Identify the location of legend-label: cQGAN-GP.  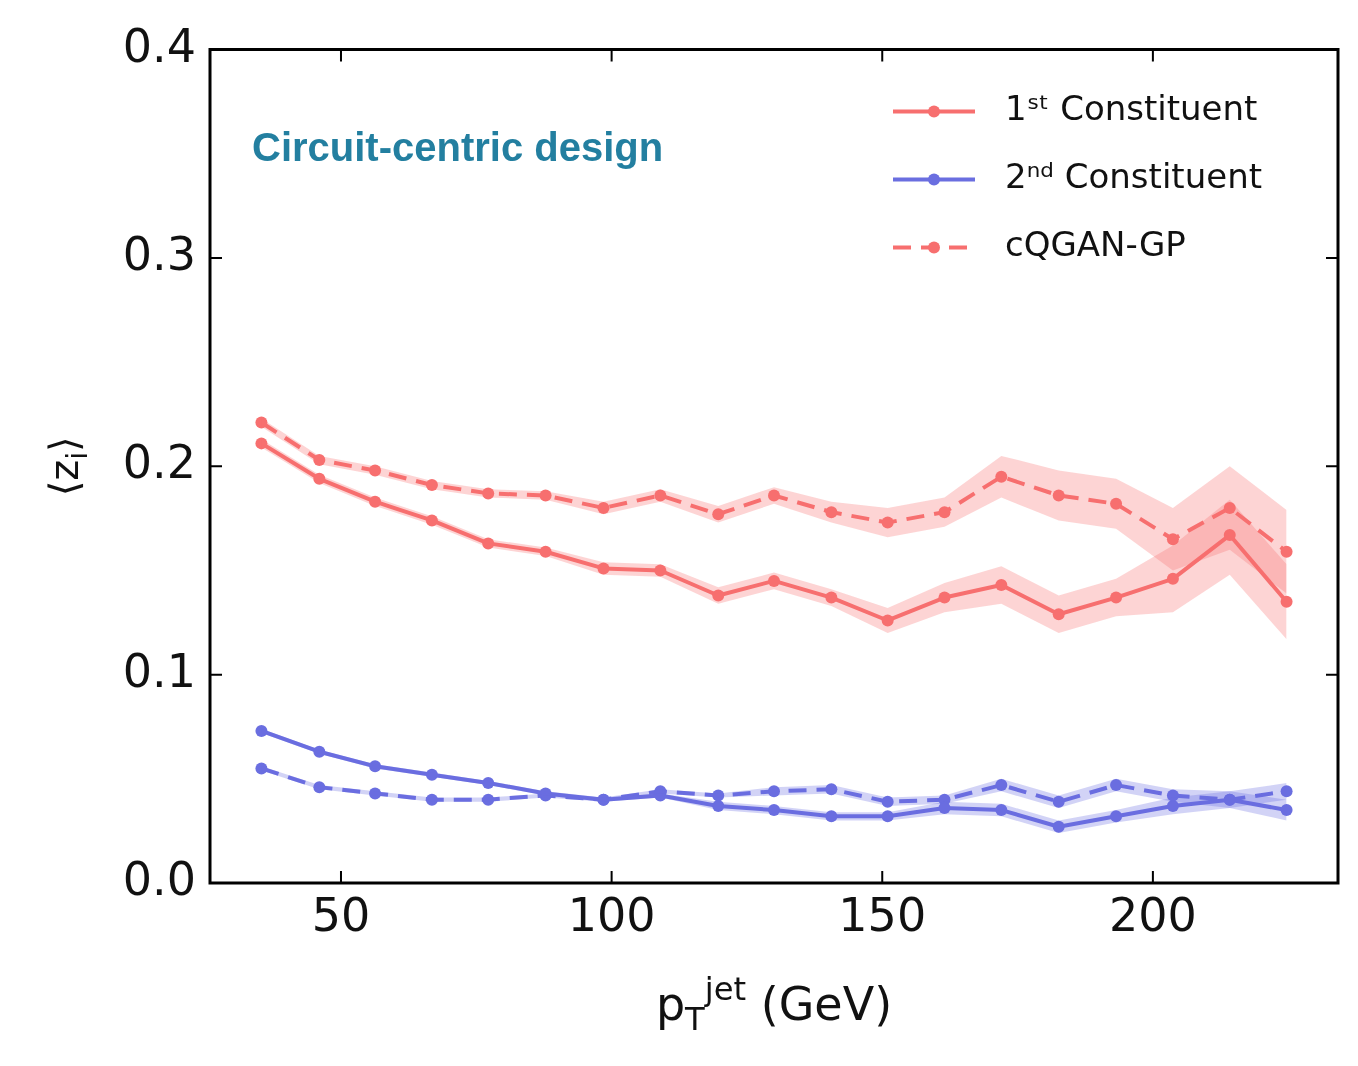
(1095, 244).